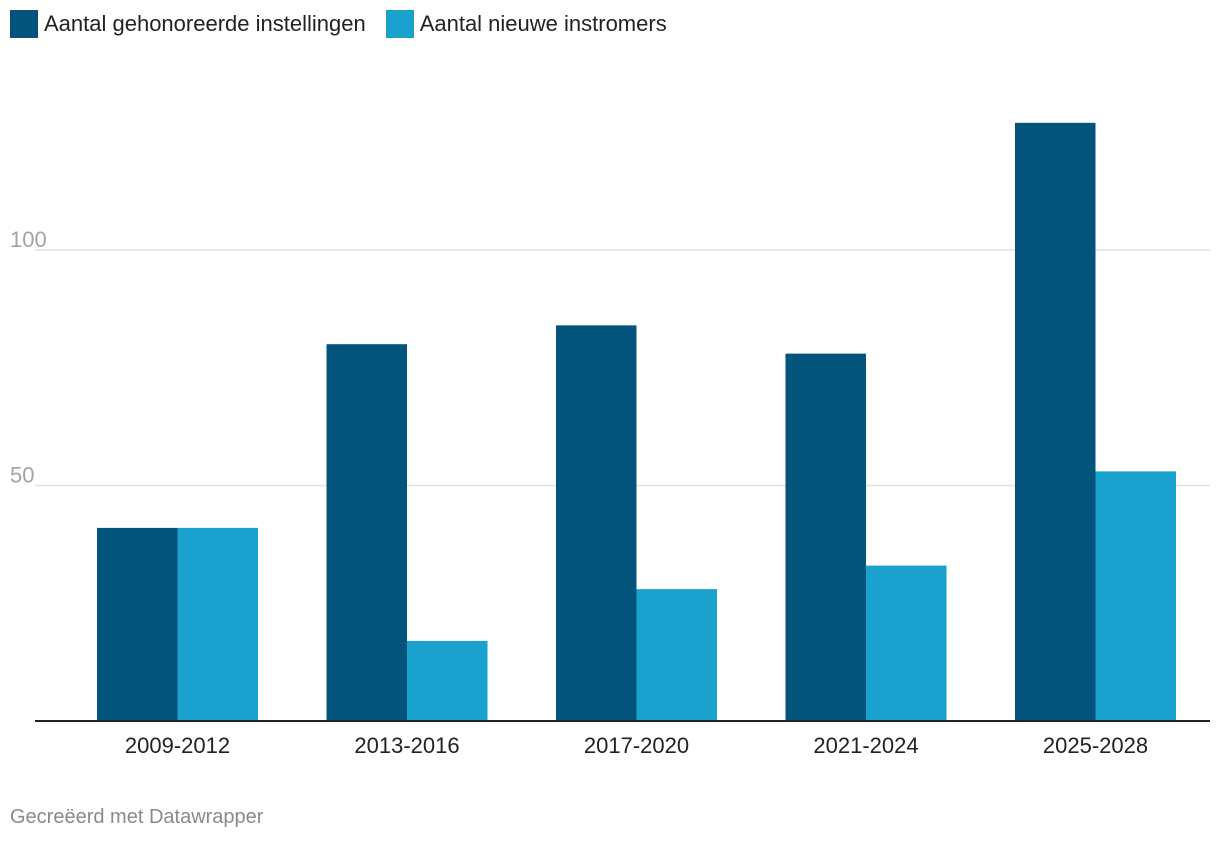 The width and height of the screenshot is (1220, 844). What do you see at coordinates (543, 23) in the screenshot?
I see `legend-label-instromers: Aantal nieuwe instromers` at bounding box center [543, 23].